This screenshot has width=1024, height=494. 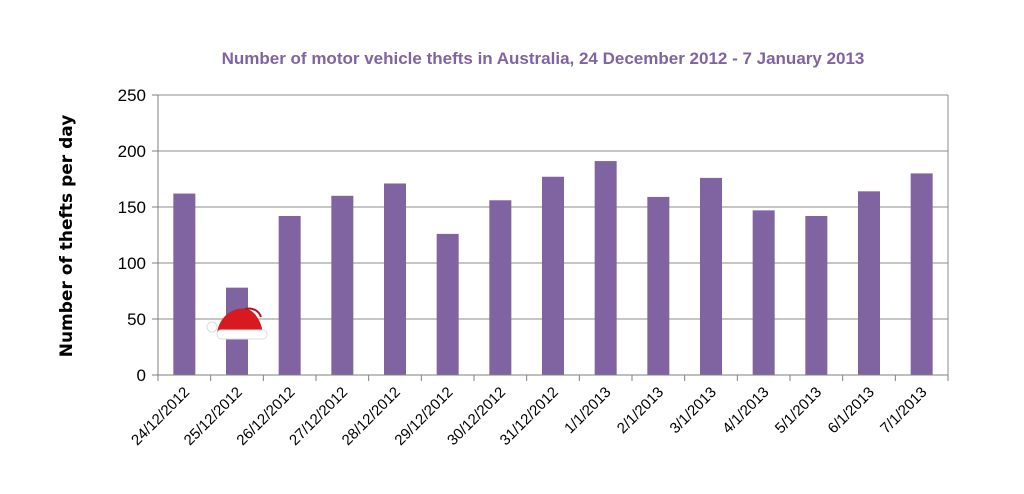 I want to click on y-tick-label: 250, so click(x=132, y=95).